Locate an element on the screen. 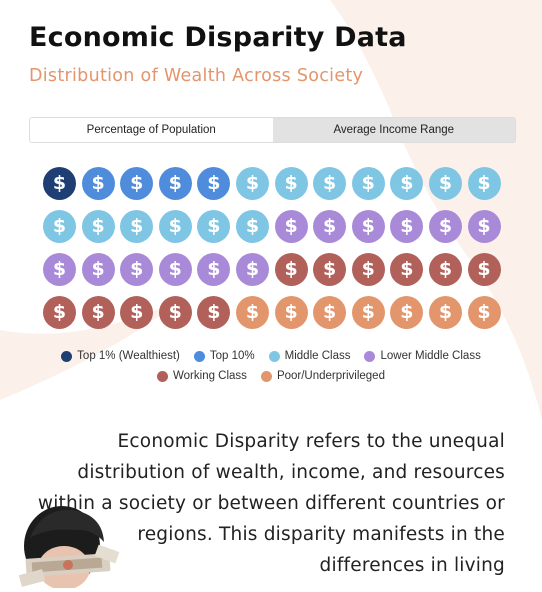 This screenshot has width=542, height=592. legend-label: Working Class is located at coordinates (210, 376).